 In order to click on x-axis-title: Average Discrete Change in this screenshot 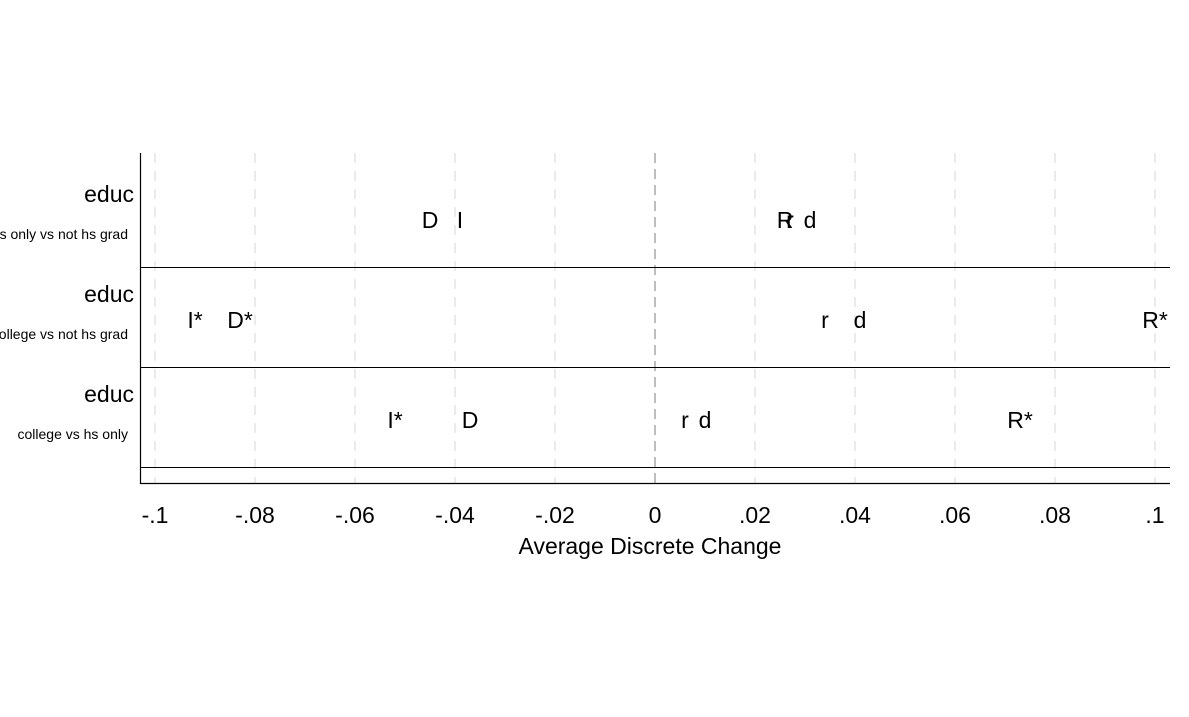, I will do `click(650, 546)`.